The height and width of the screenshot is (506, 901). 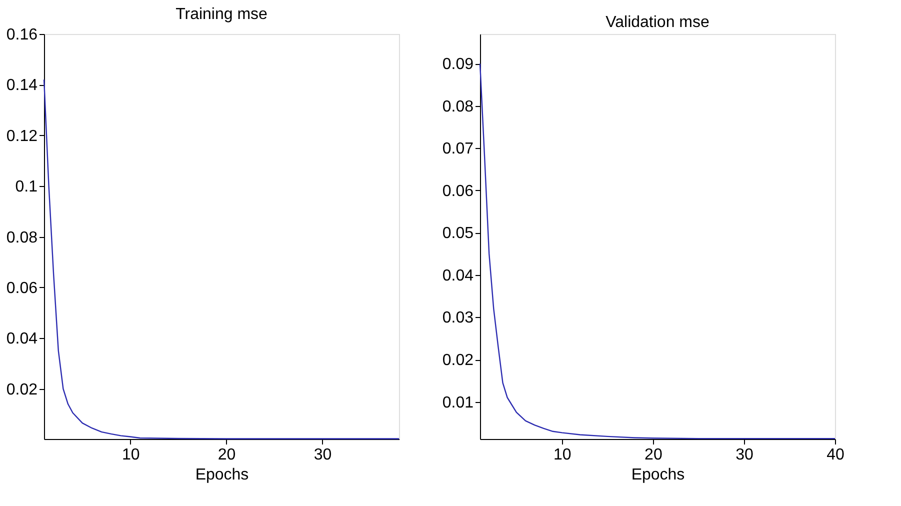 What do you see at coordinates (458, 149) in the screenshot?
I see `y-tick-label: 0.07` at bounding box center [458, 149].